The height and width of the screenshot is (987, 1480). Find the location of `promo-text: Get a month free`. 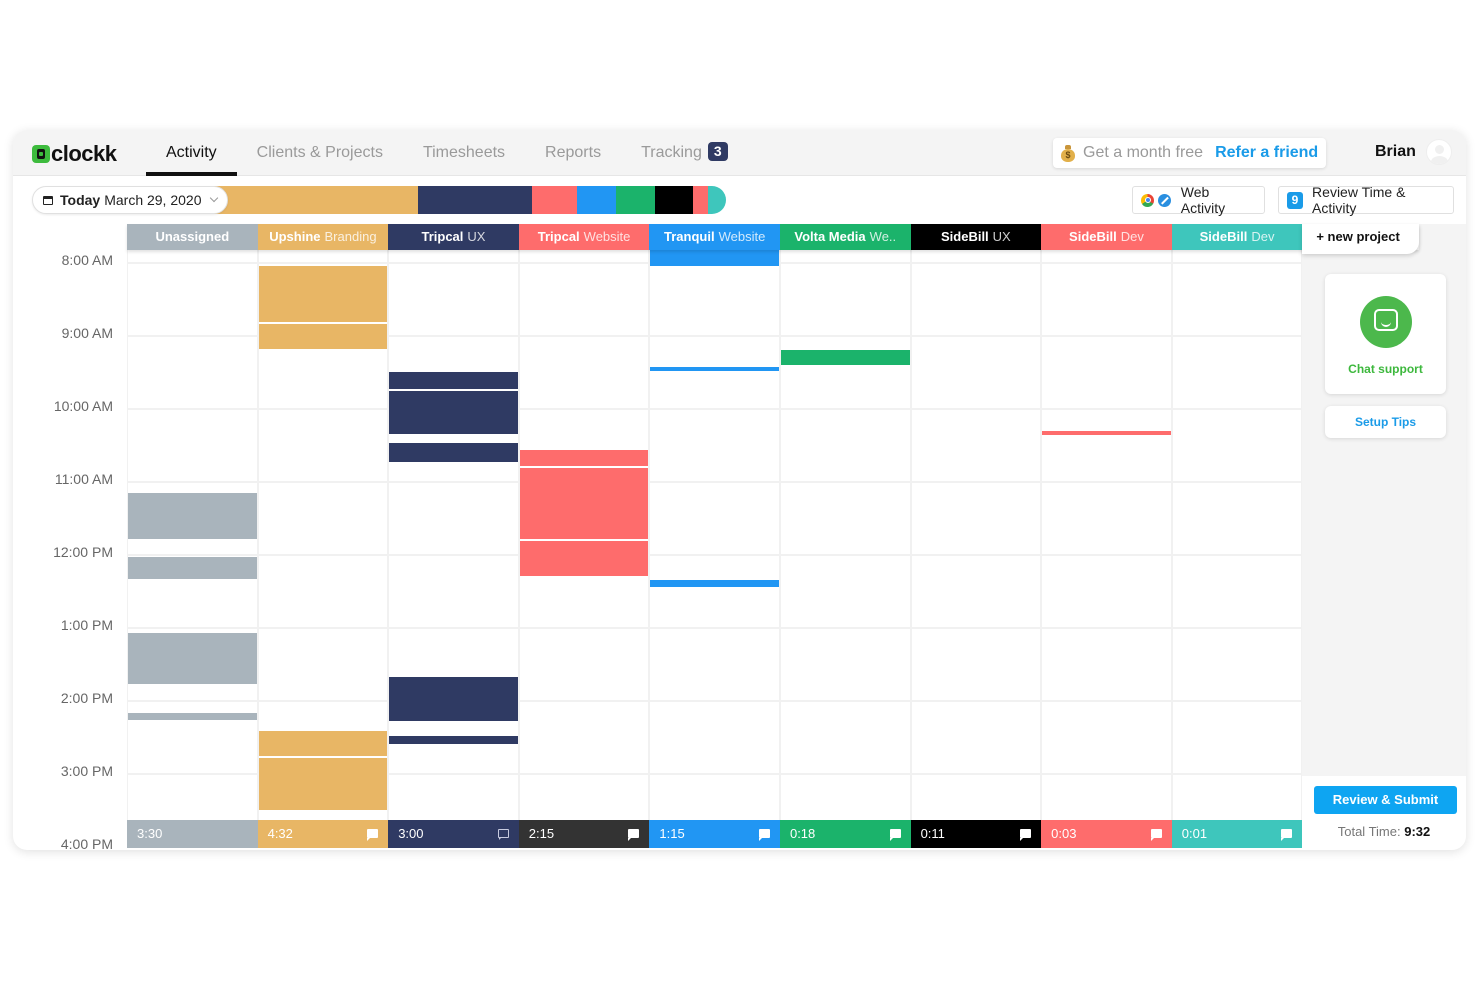

promo-text: Get a month free is located at coordinates (1143, 152).